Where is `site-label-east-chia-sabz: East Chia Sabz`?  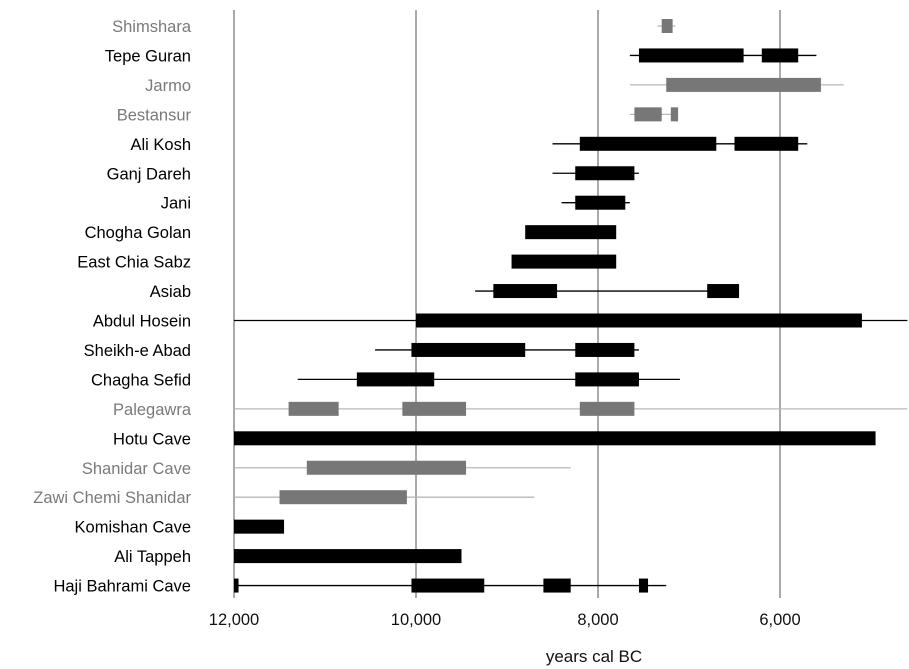
site-label-east-chia-sabz: East Chia Sabz is located at coordinates (134, 263).